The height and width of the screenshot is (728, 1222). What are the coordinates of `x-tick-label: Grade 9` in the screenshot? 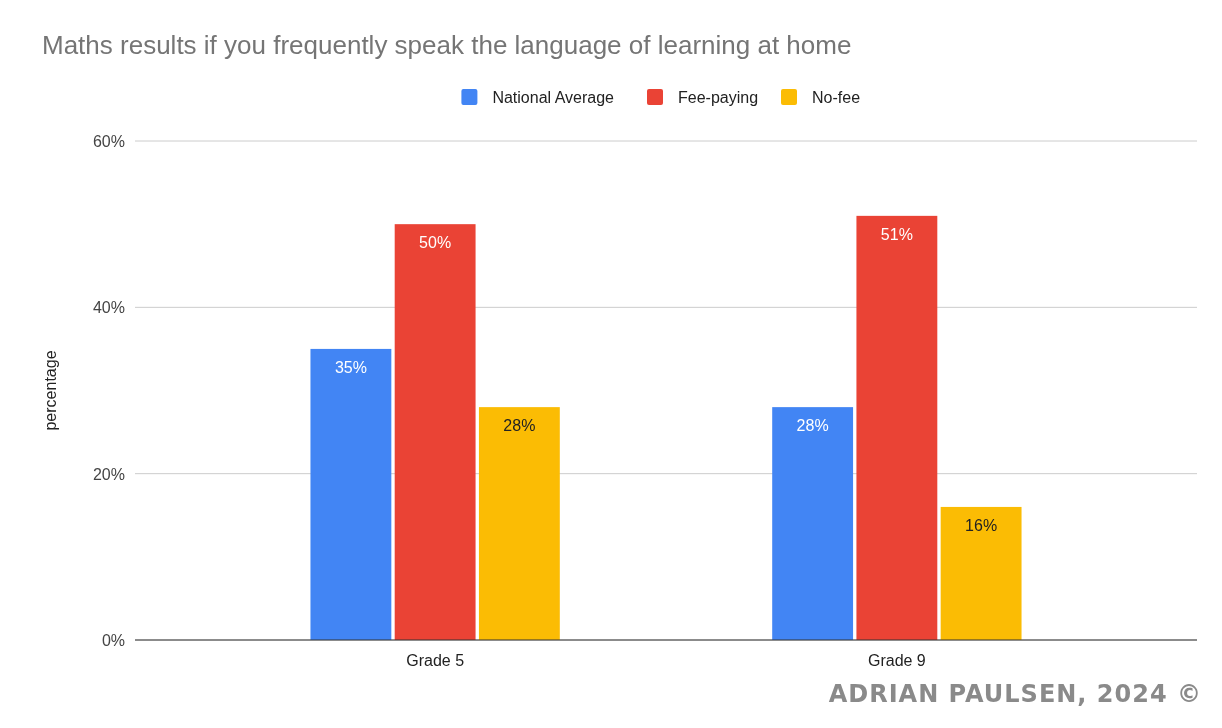 It's located at (896, 660).